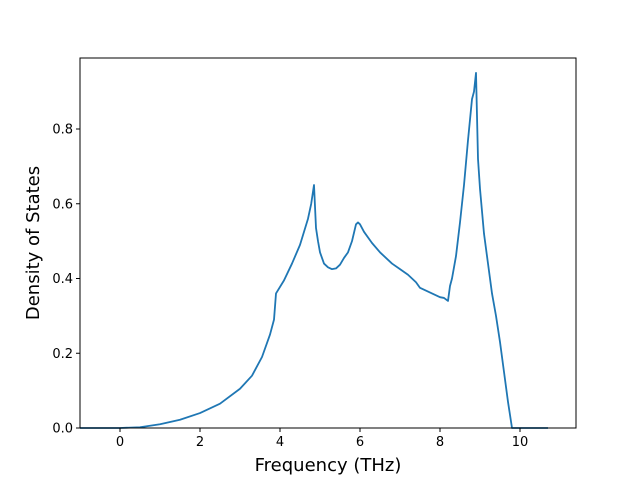 Image resolution: width=640 pixels, height=480 pixels. What do you see at coordinates (62, 279) in the screenshot?
I see `y-tick-label: 0.4` at bounding box center [62, 279].